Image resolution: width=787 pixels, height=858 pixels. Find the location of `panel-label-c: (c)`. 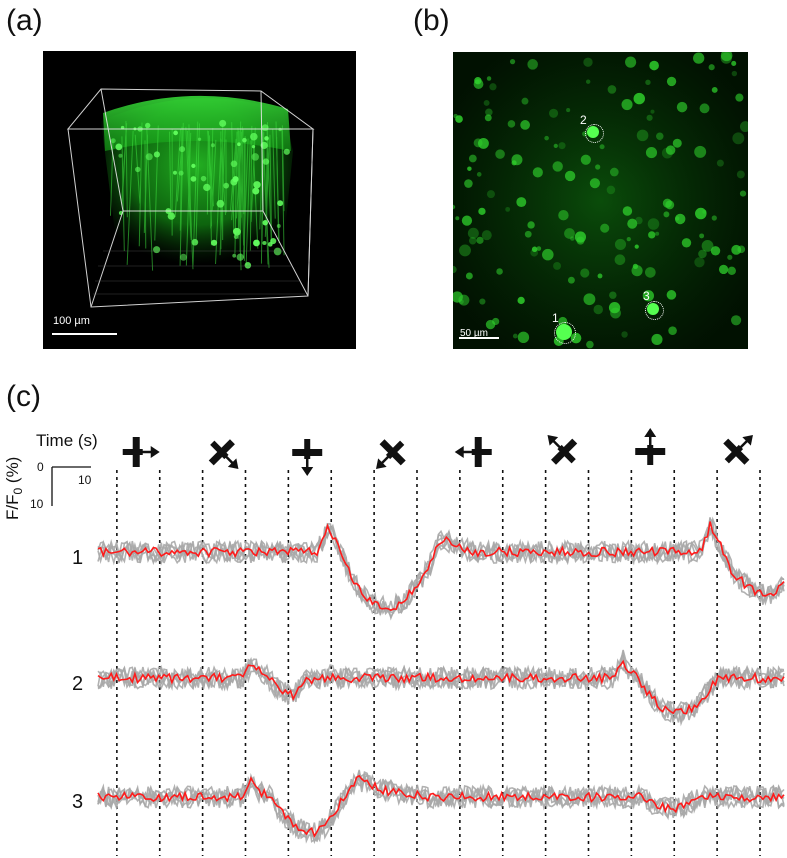

panel-label-c: (c) is located at coordinates (23, 396).